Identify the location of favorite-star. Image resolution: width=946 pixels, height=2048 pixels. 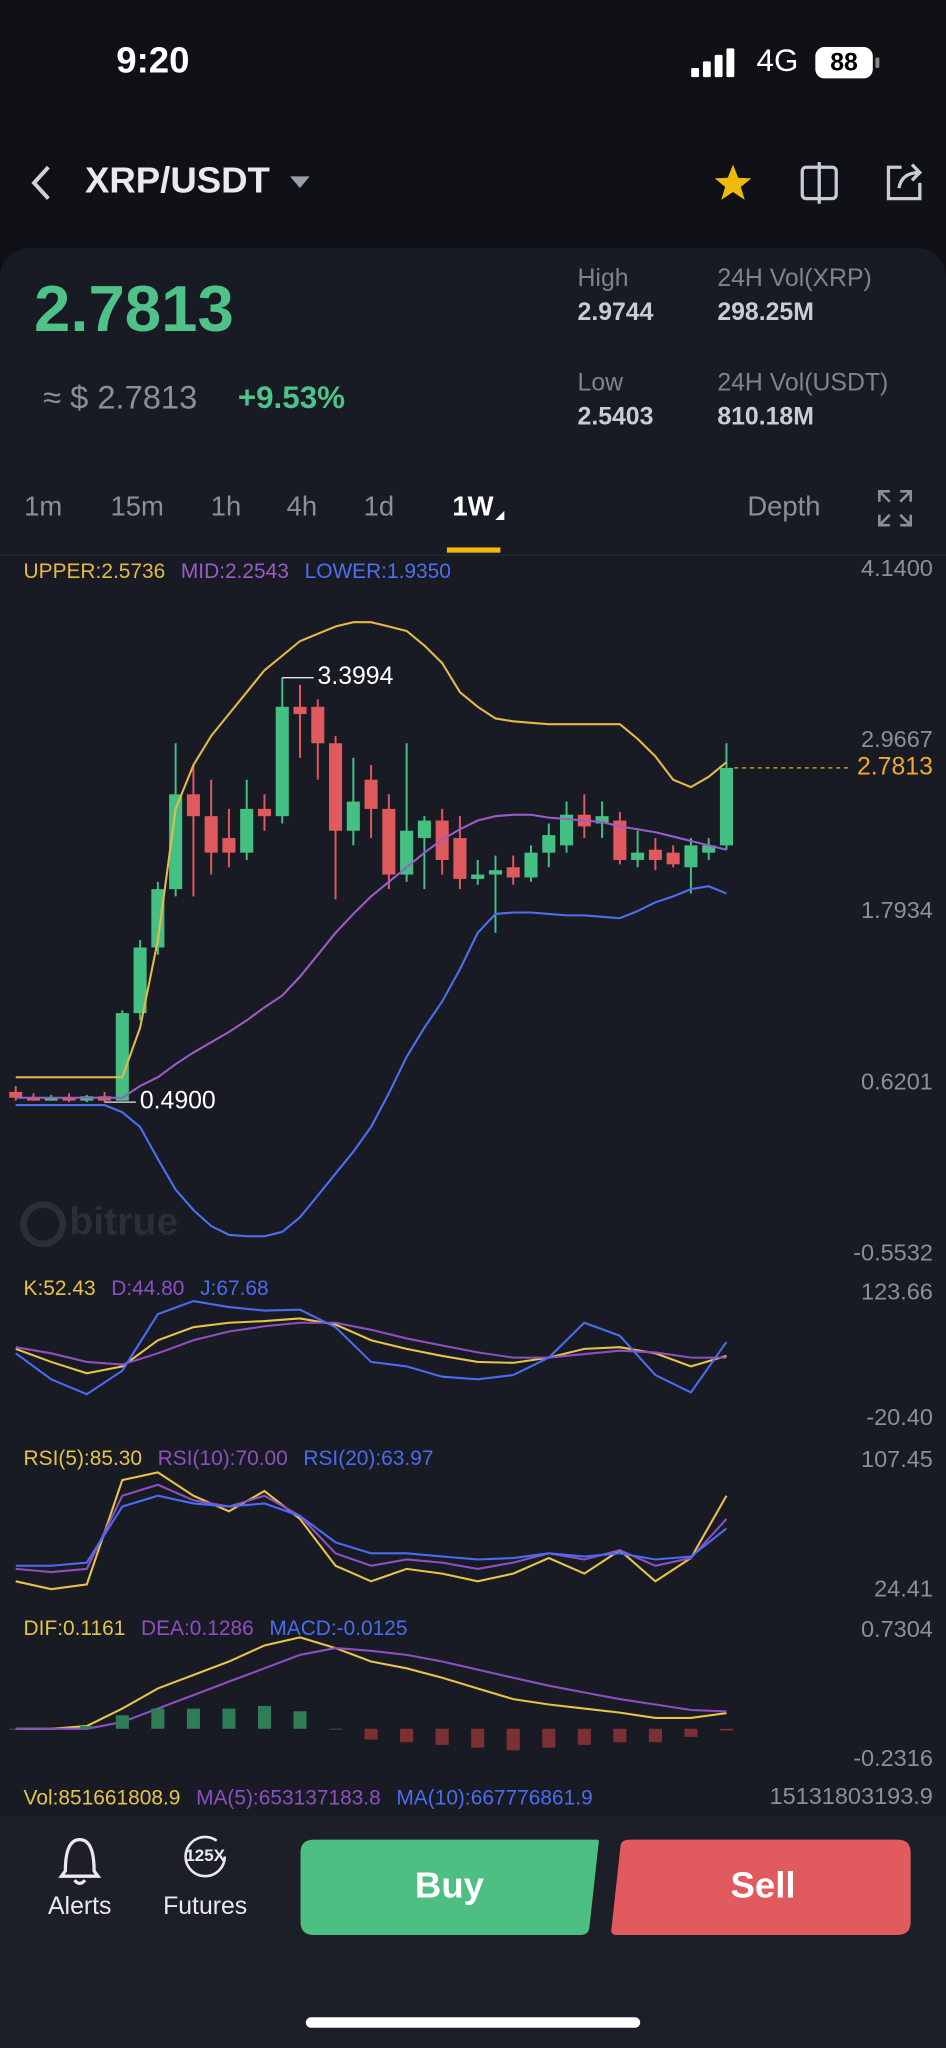
(733, 182).